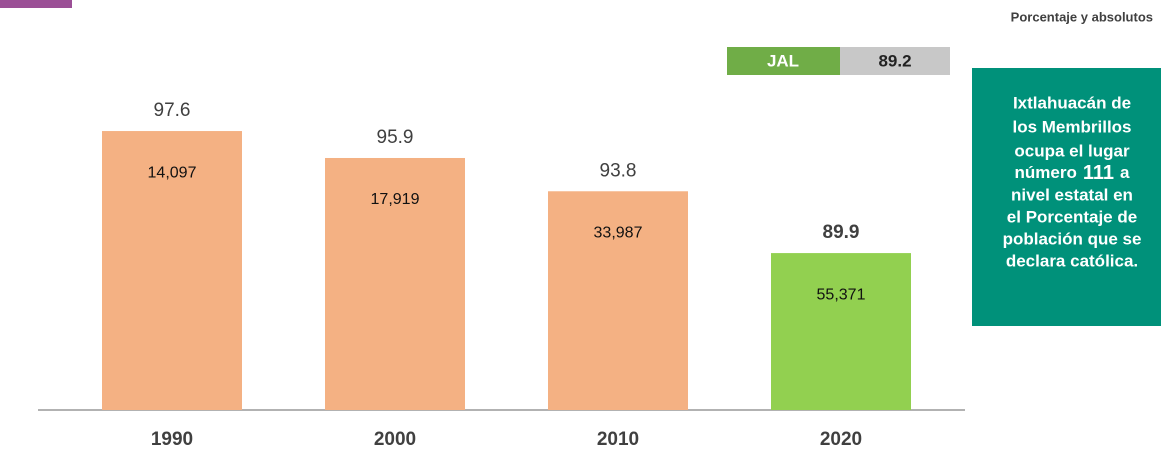  I want to click on header-accent, so click(36, 4).